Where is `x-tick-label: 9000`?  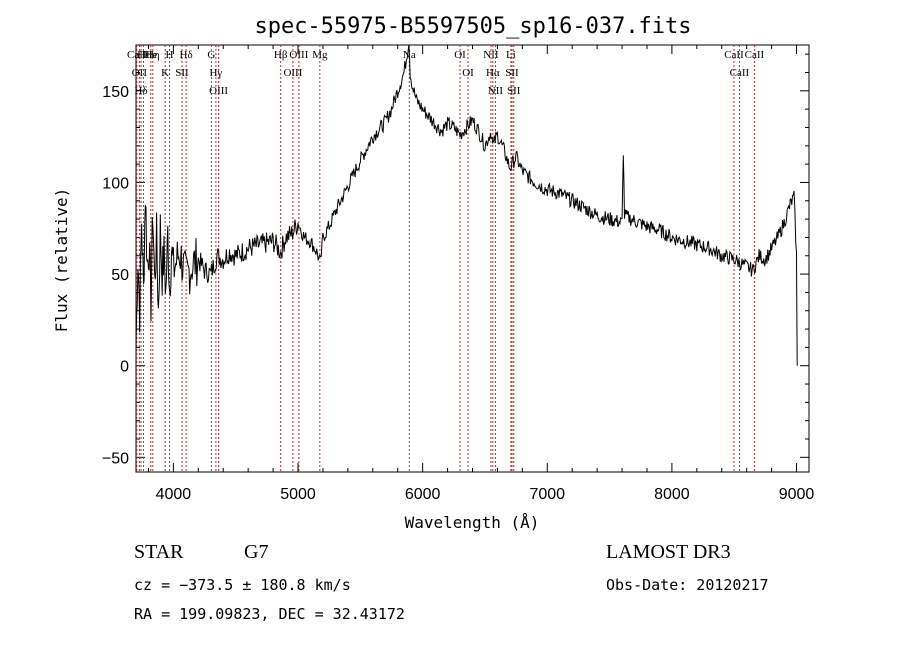 x-tick-label: 9000 is located at coordinates (797, 494).